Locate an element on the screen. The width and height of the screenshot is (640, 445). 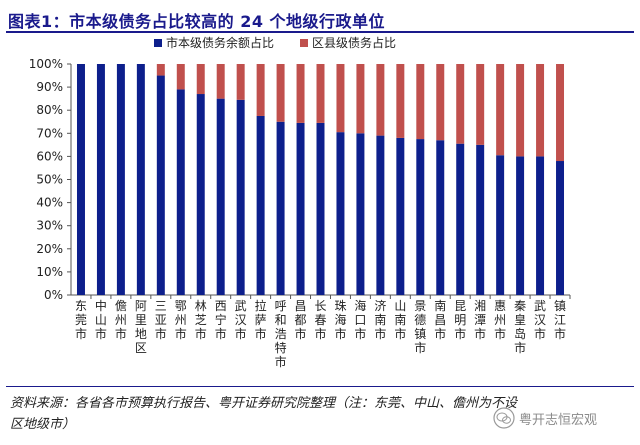
x-tick-label-8: 西宁市 is located at coordinates (221, 320).